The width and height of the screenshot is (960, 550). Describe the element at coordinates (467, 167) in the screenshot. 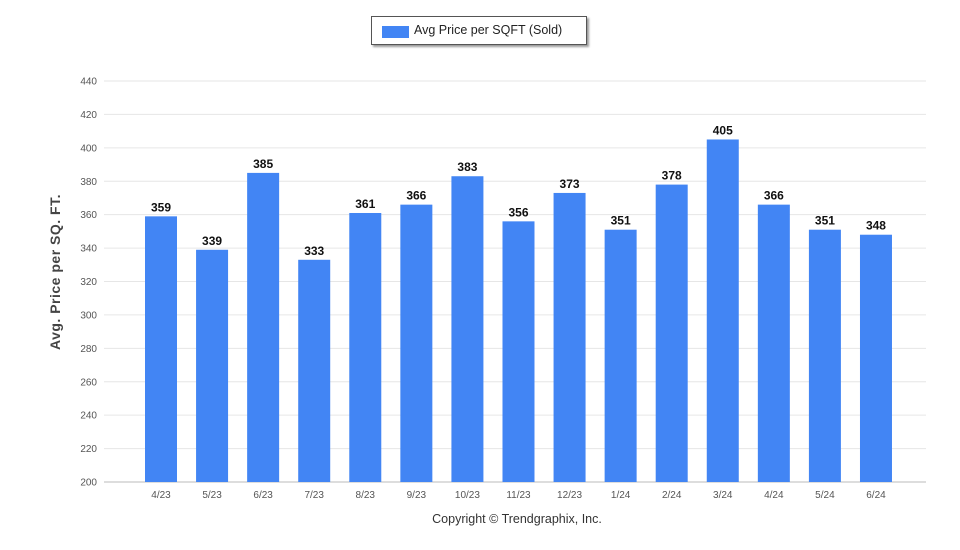

I see `data-label: 383` at that location.